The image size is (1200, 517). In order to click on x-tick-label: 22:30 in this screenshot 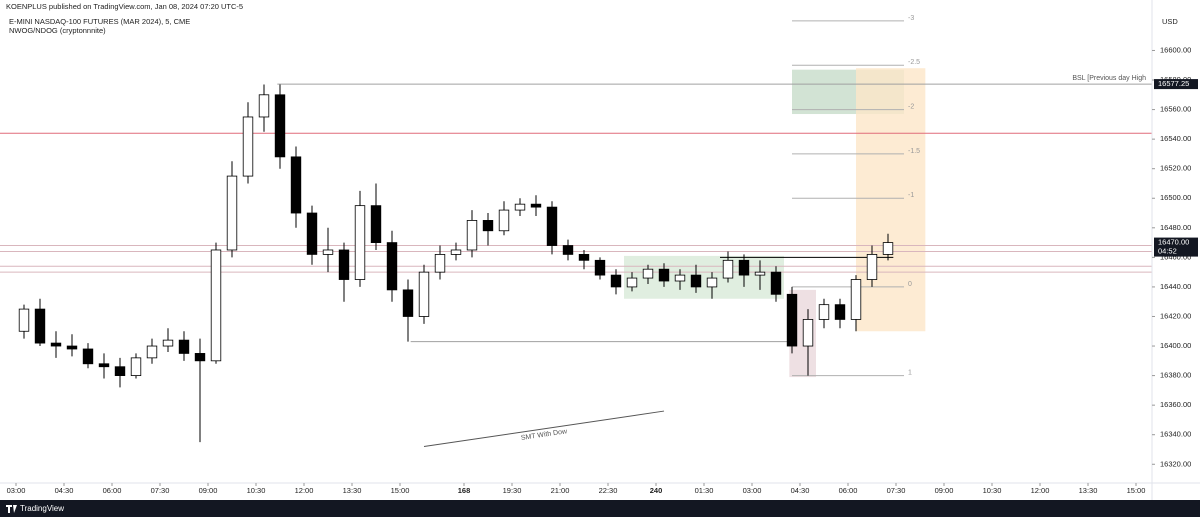, I will do `click(608, 490)`.